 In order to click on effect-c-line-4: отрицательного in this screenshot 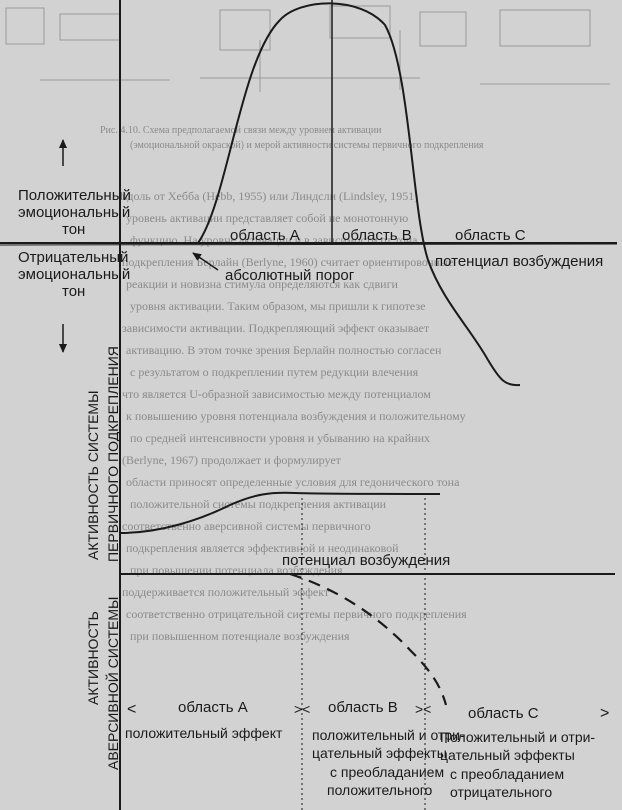, I will do `click(501, 792)`.